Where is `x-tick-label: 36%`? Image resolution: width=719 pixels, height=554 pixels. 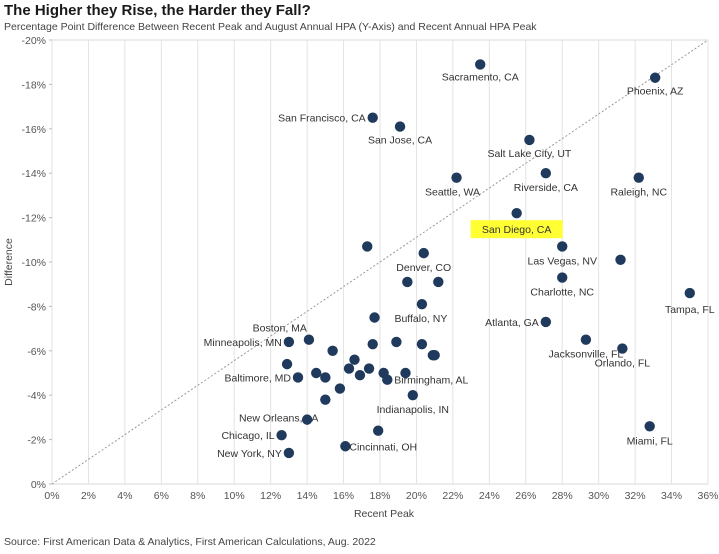 x-tick-label: 36% is located at coordinates (707, 496).